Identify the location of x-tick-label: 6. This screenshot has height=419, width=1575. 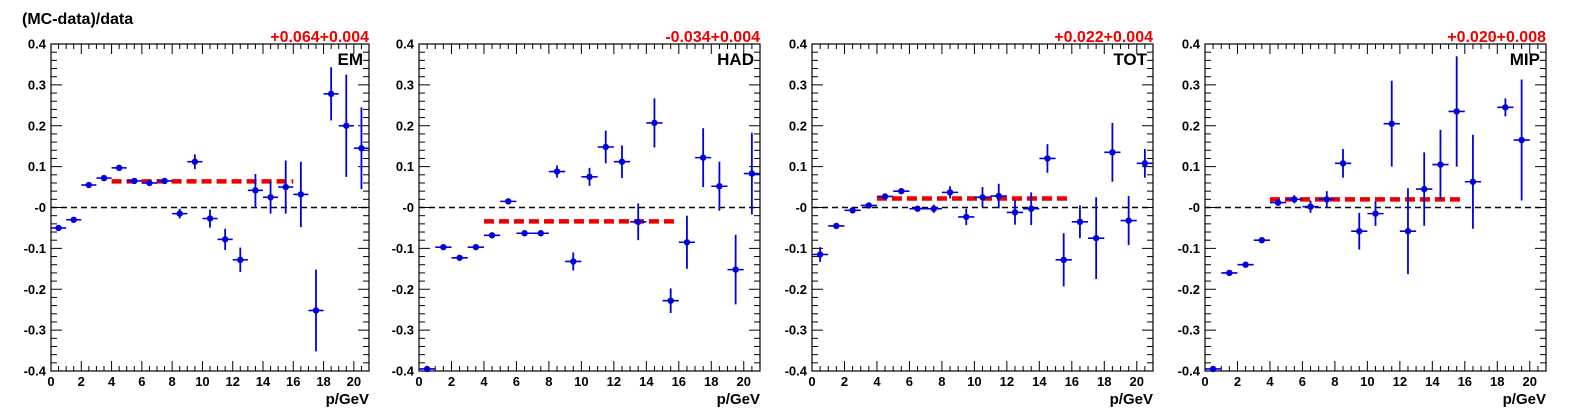
(141, 381).